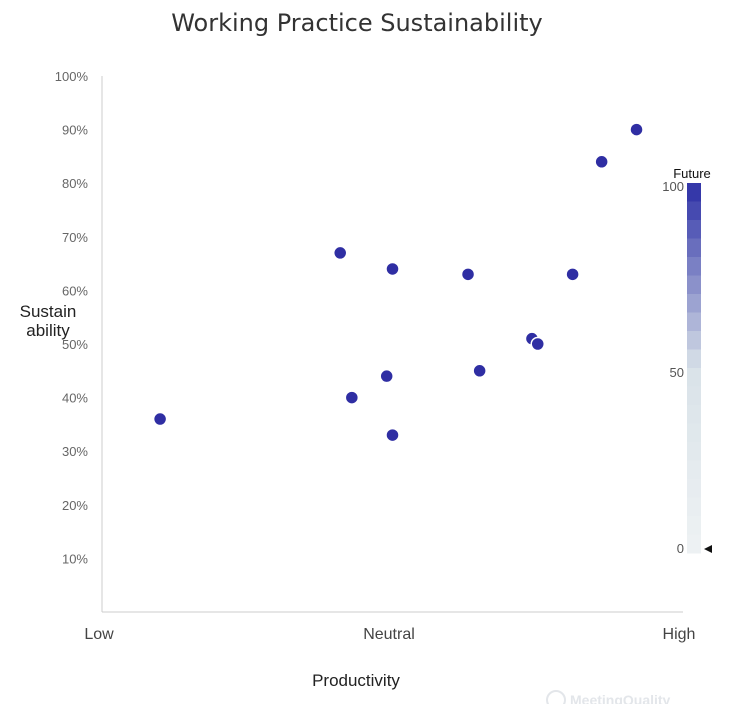 This screenshot has width=734, height=704. What do you see at coordinates (75, 505) in the screenshot?
I see `y-tick-label: 20%` at bounding box center [75, 505].